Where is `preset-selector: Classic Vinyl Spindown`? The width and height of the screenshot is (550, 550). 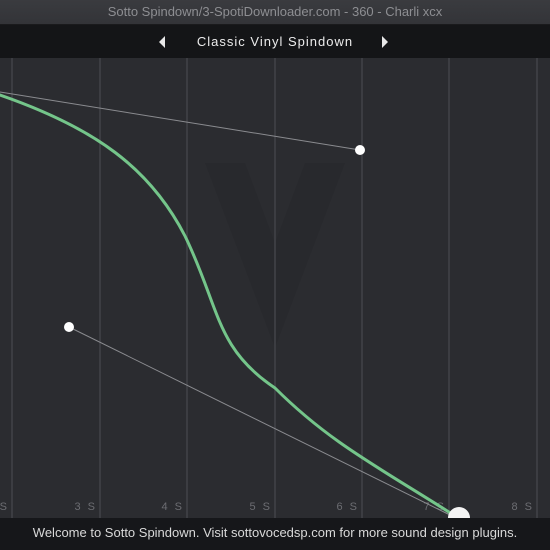
preset-selector: Classic Vinyl Spindown is located at coordinates (275, 41).